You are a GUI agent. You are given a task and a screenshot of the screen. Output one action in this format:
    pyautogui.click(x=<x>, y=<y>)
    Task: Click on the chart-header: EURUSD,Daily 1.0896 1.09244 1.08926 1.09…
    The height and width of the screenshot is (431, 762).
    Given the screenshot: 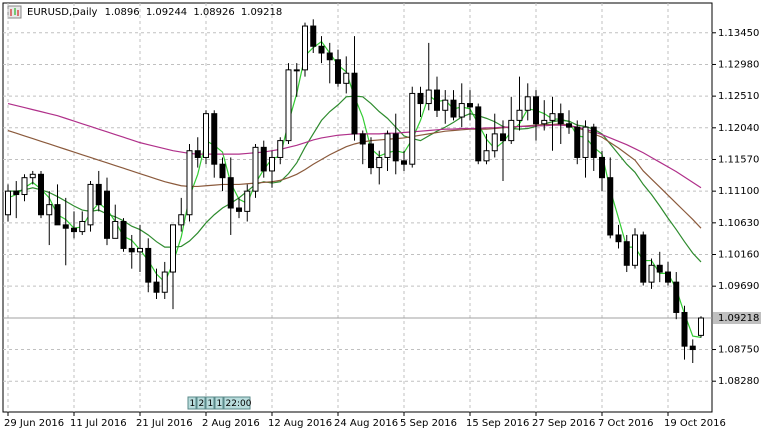 What is the action you would take?
    pyautogui.click(x=154, y=12)
    